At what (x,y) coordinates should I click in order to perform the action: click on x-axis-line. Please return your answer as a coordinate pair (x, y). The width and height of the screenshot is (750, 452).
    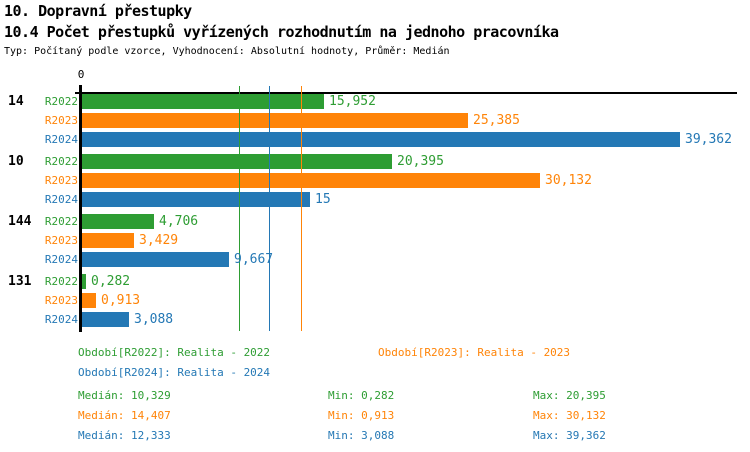
    Looking at the image, I should click on (406, 93).